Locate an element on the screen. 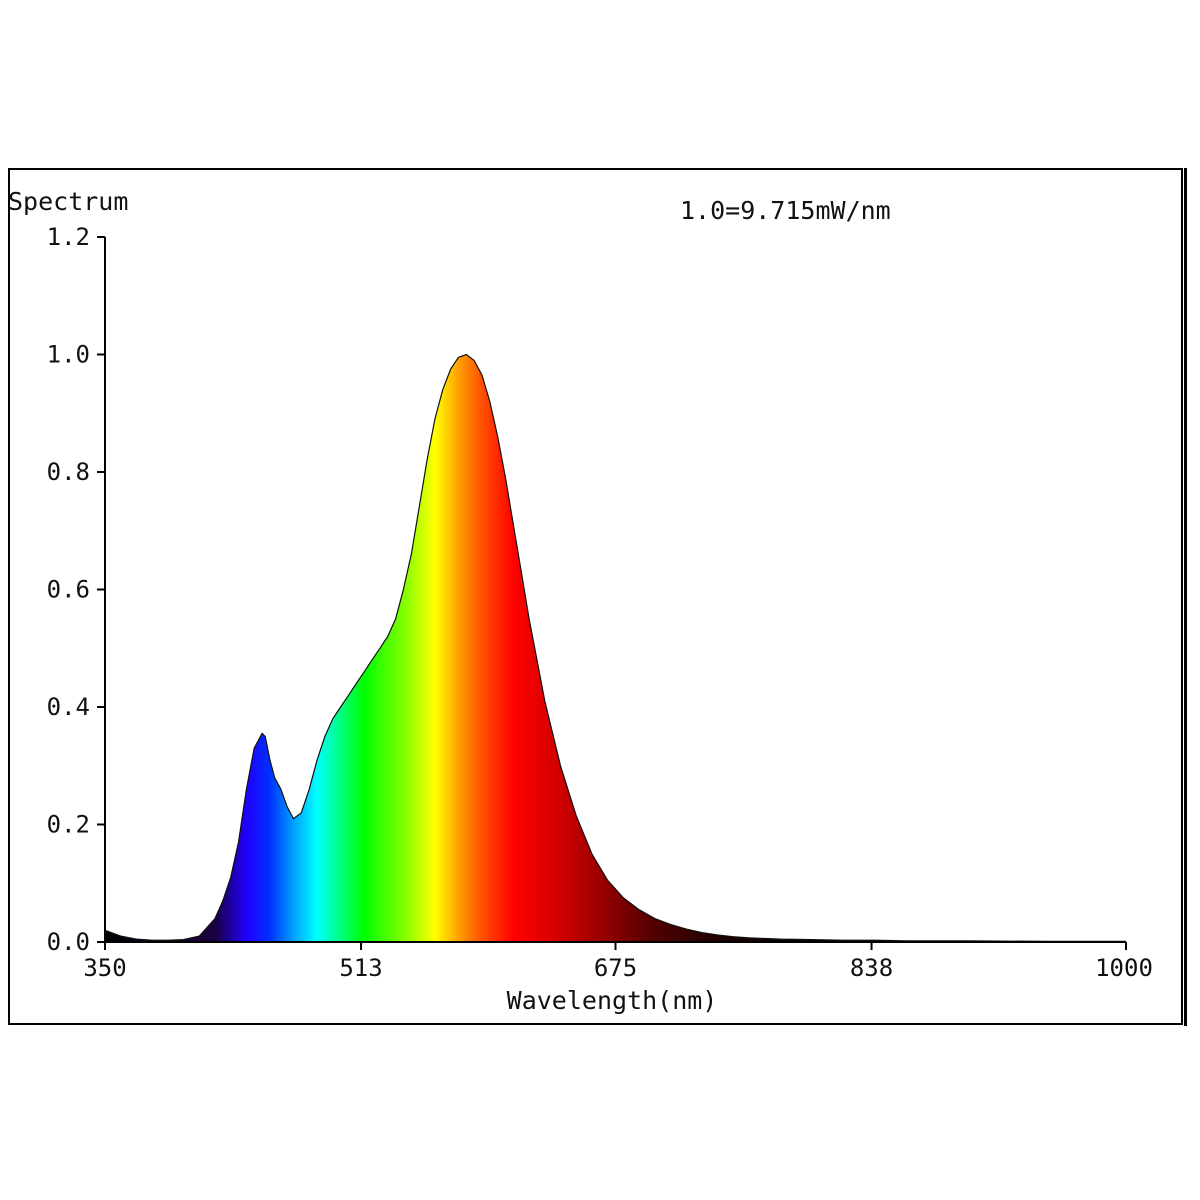  y-axis-title: Spectrum is located at coordinates (68, 201).